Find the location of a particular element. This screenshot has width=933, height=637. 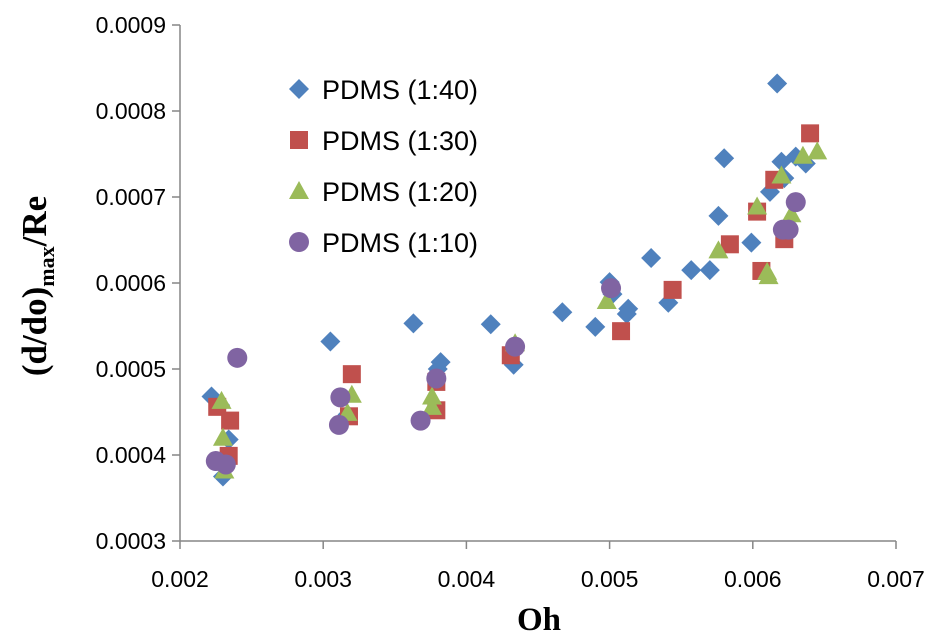

y-axis-title-main: (d/do) is located at coordinates (34, 331).